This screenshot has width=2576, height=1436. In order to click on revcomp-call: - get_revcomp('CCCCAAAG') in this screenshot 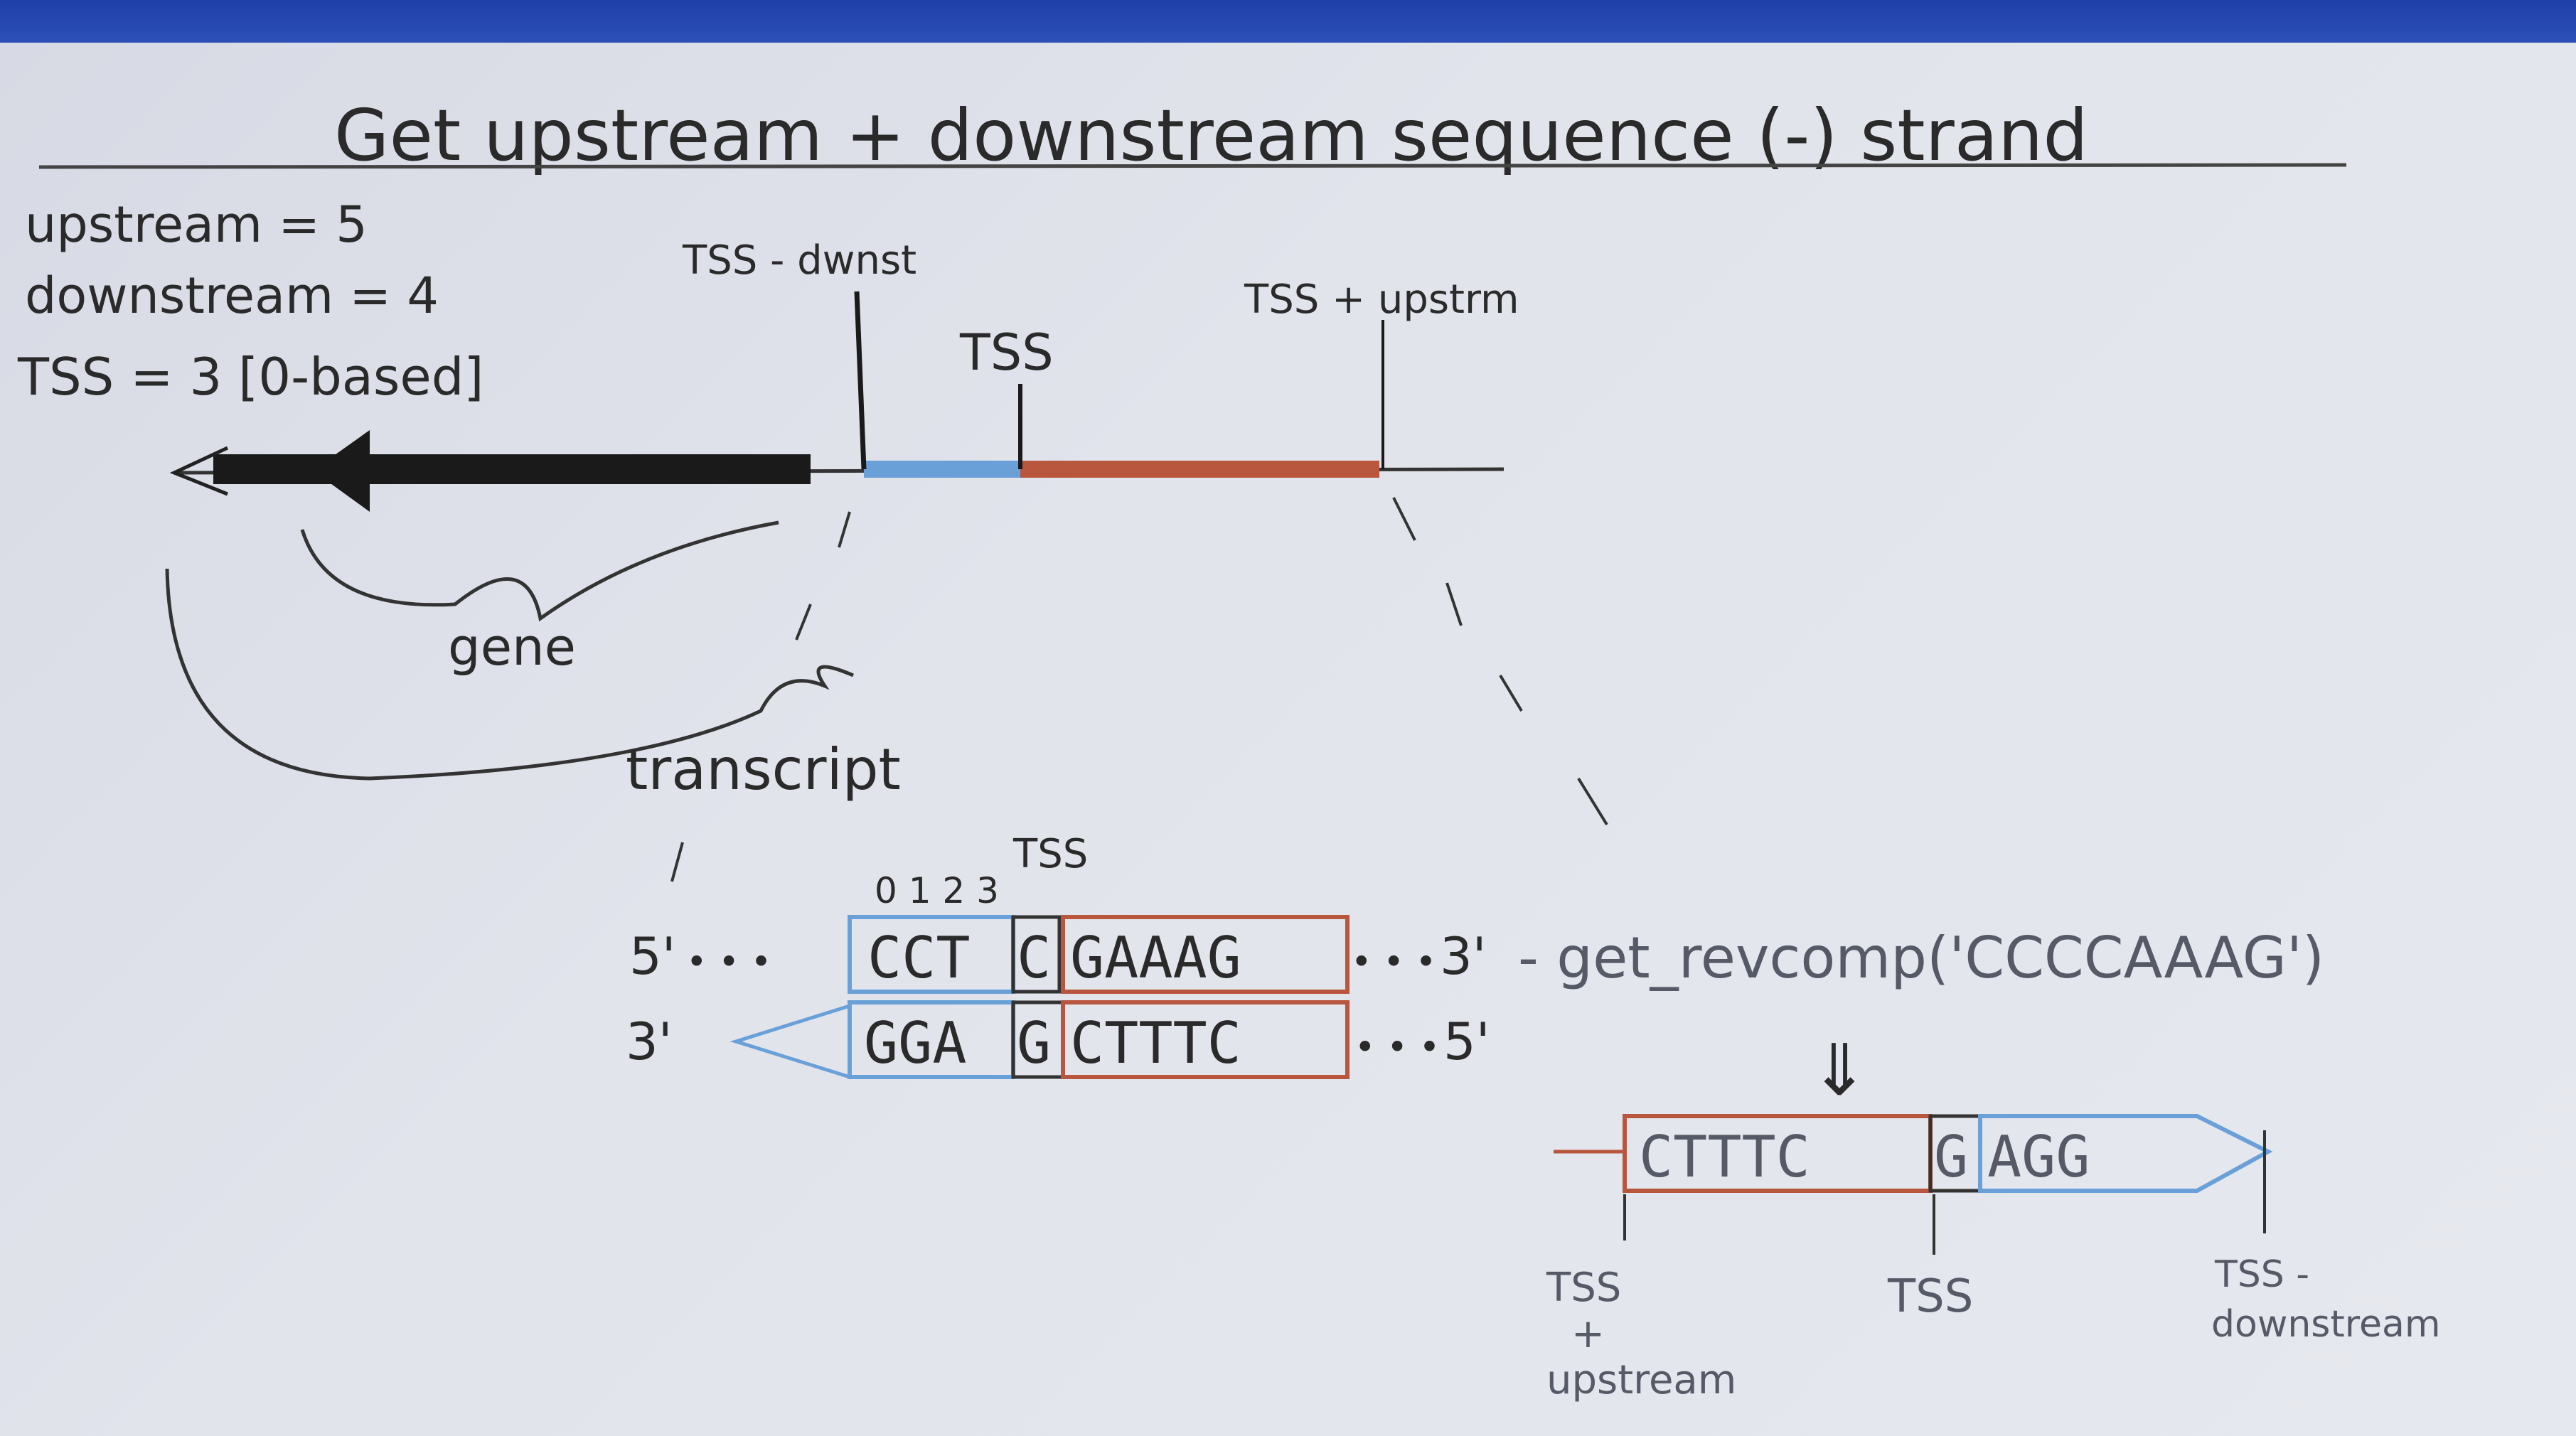, I will do `click(1921, 958)`.